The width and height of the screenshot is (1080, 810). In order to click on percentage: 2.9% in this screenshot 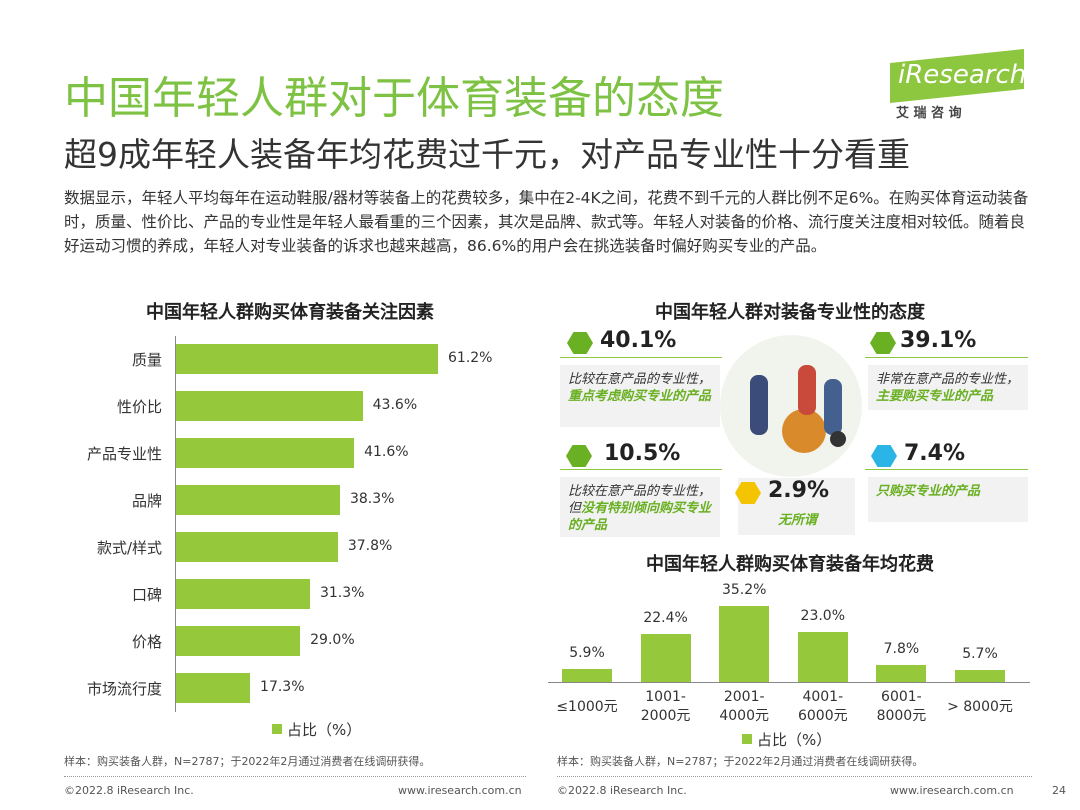, I will do `click(799, 490)`.